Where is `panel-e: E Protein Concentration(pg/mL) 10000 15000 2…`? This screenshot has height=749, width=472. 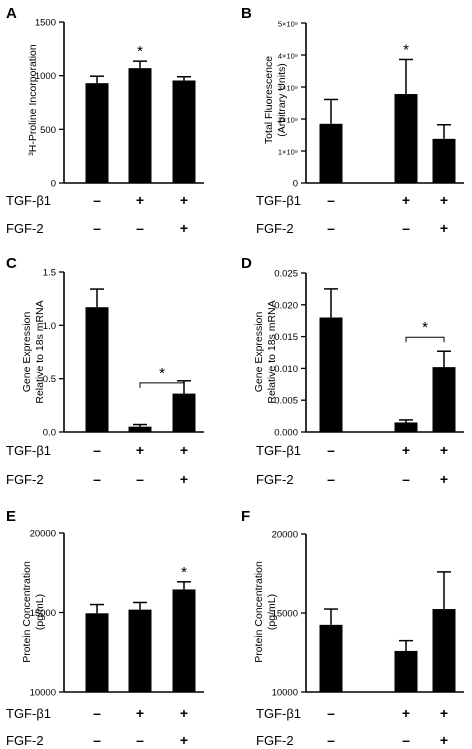
panel-e: E Protein Concentration(pg/mL) 10000 15000 2… is located at coordinates (105, 628).